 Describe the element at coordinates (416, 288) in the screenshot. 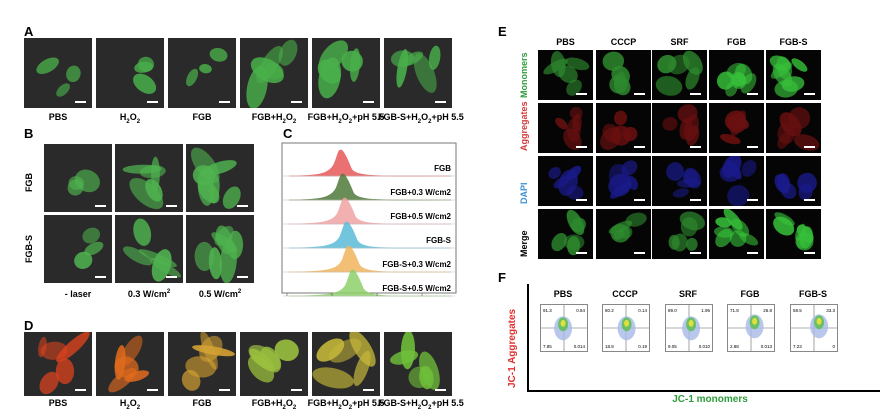

I see `hist-label-5: FGB-S+0.5 W/cm2` at that location.